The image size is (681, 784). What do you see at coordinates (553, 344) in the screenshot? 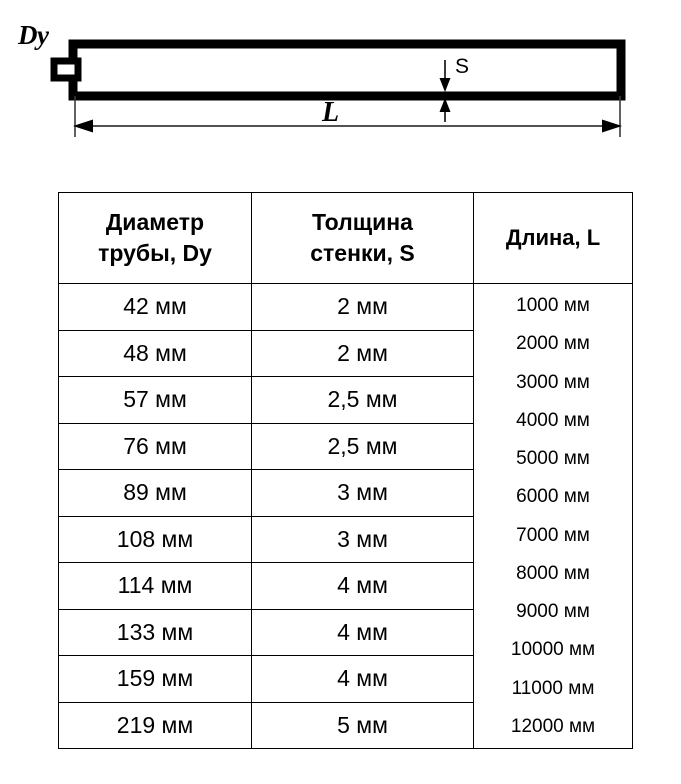
I see `length-item: 2000 мм` at bounding box center [553, 344].